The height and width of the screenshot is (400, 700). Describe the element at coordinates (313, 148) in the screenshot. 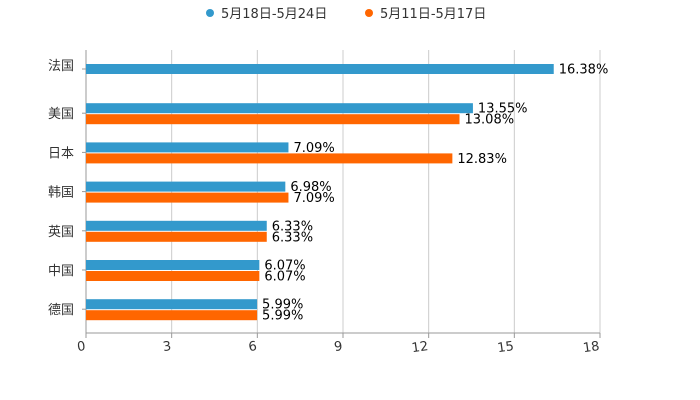

I see `data-label-s1-3: 7.09%` at that location.